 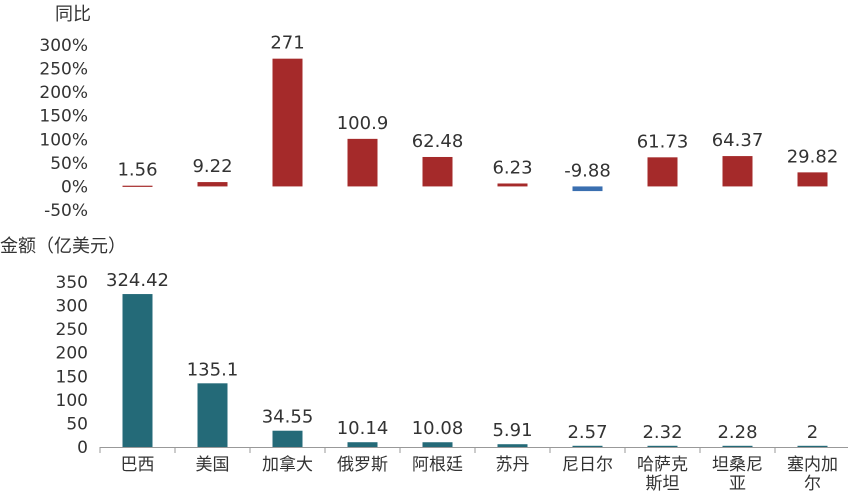 I want to click on bottom-chart-category-label: 塞内加, so click(x=812, y=465).